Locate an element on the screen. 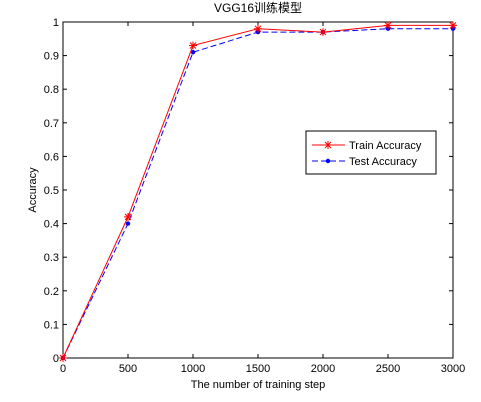 Image resolution: width=481 pixels, height=402 pixels. legend-item: Test Accuracy is located at coordinates (364, 162).